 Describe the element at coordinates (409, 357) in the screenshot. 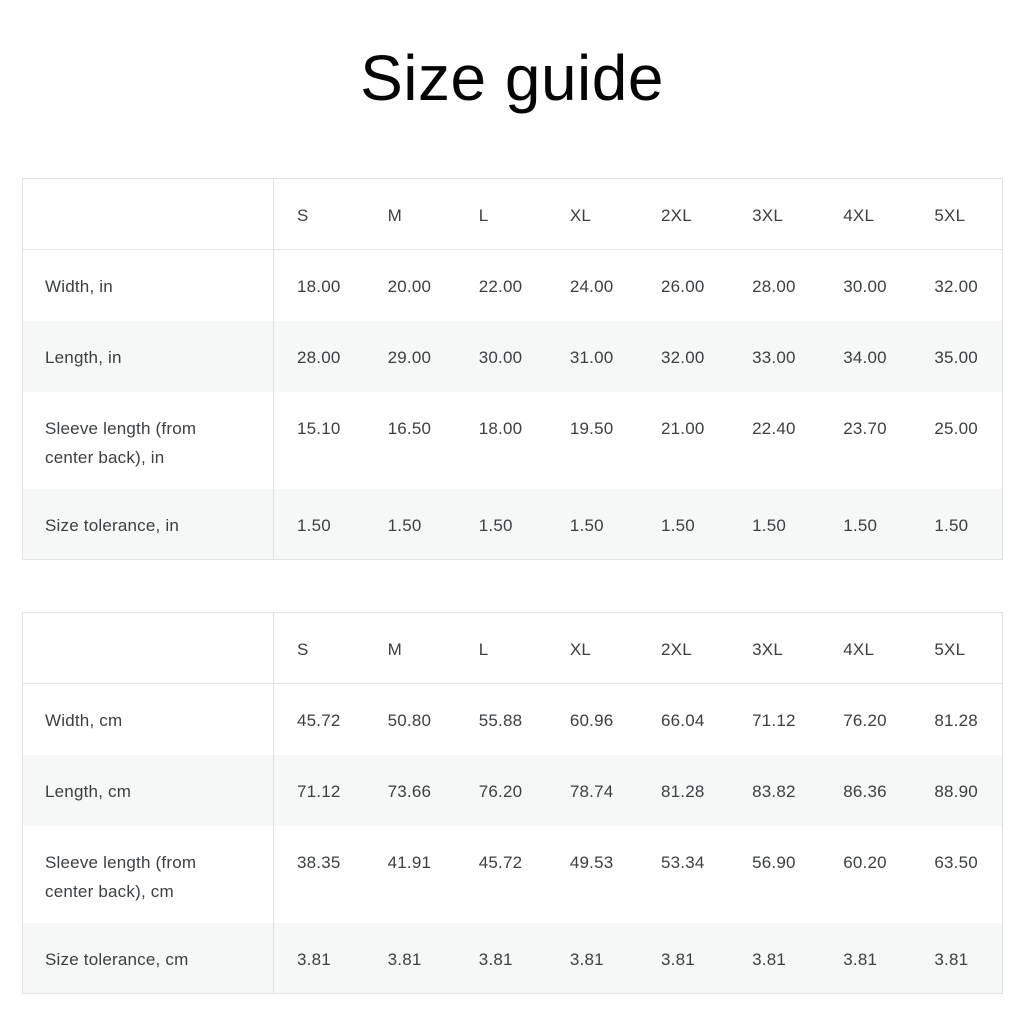

I see `measurement-value-cell: 29.00` at that location.